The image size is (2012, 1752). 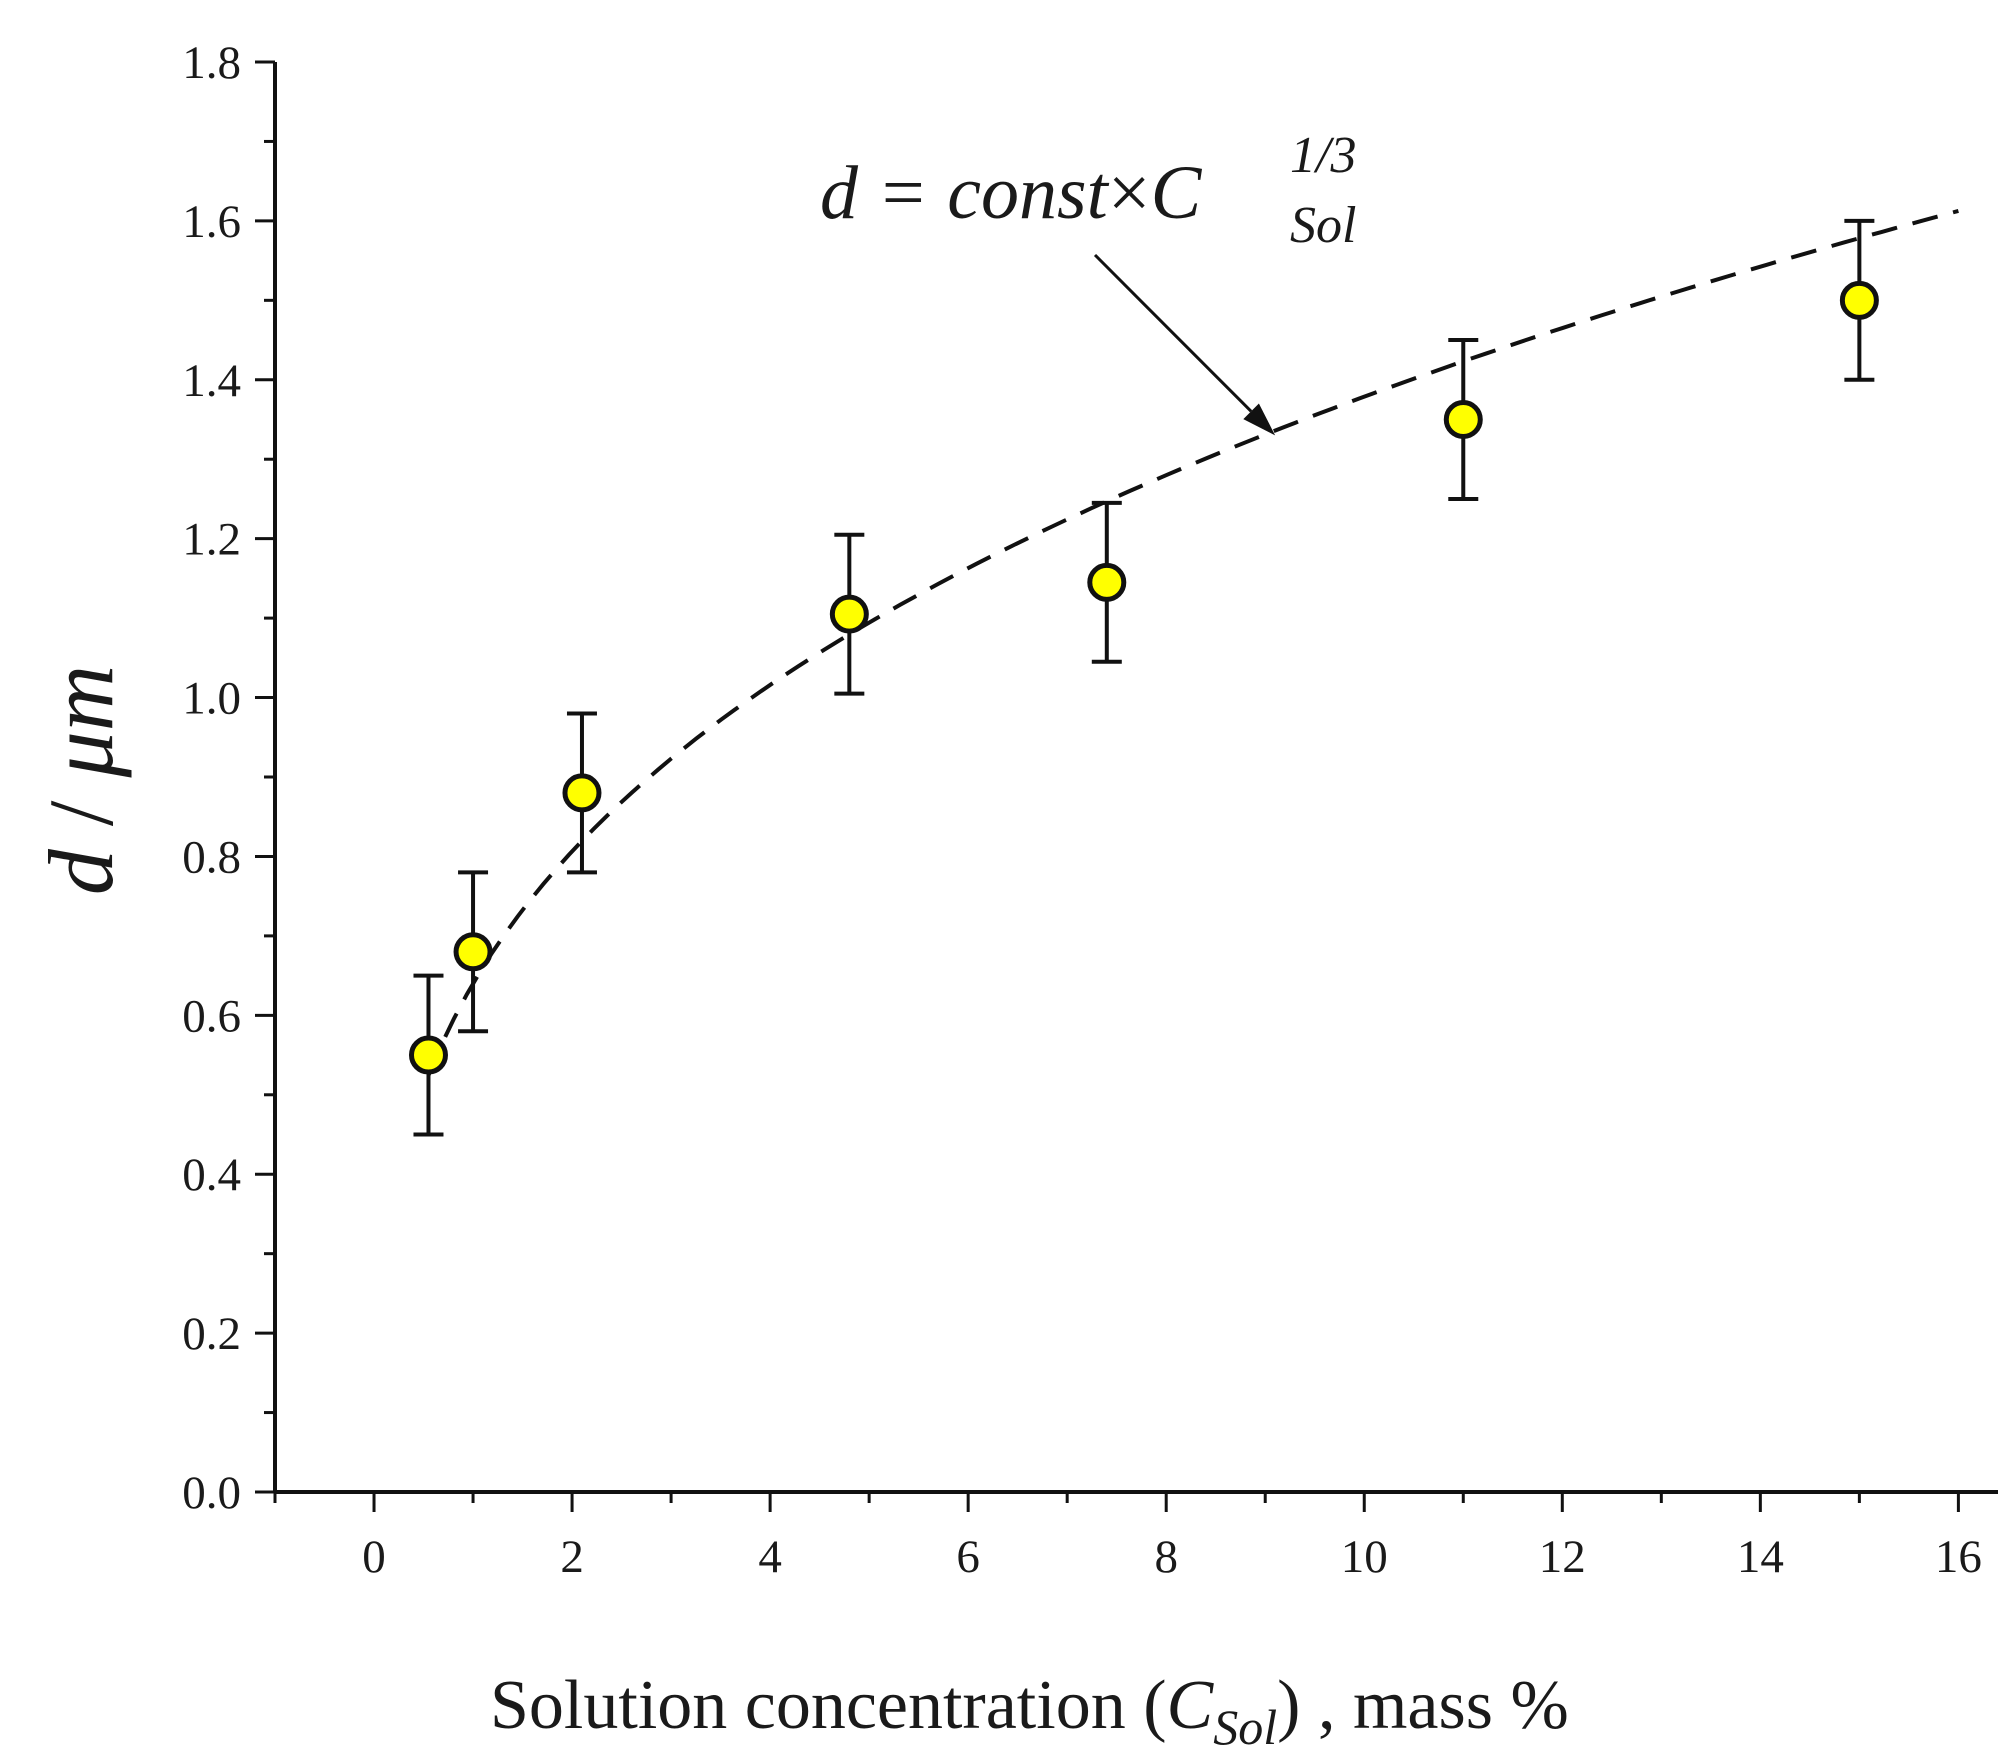 I want to click on x-axis-title: Solution concentration (CSol) , mass %, so click(x=1029, y=1709).